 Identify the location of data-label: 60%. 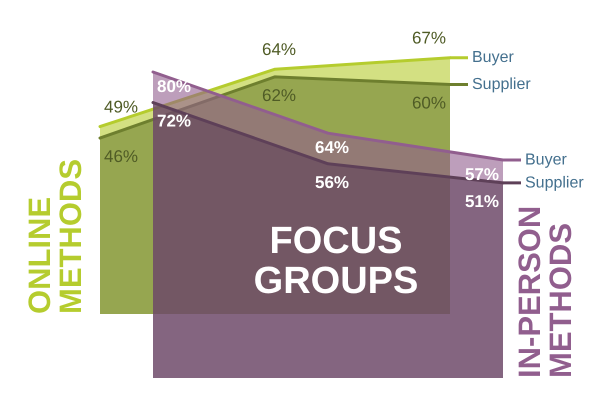
(429, 103).